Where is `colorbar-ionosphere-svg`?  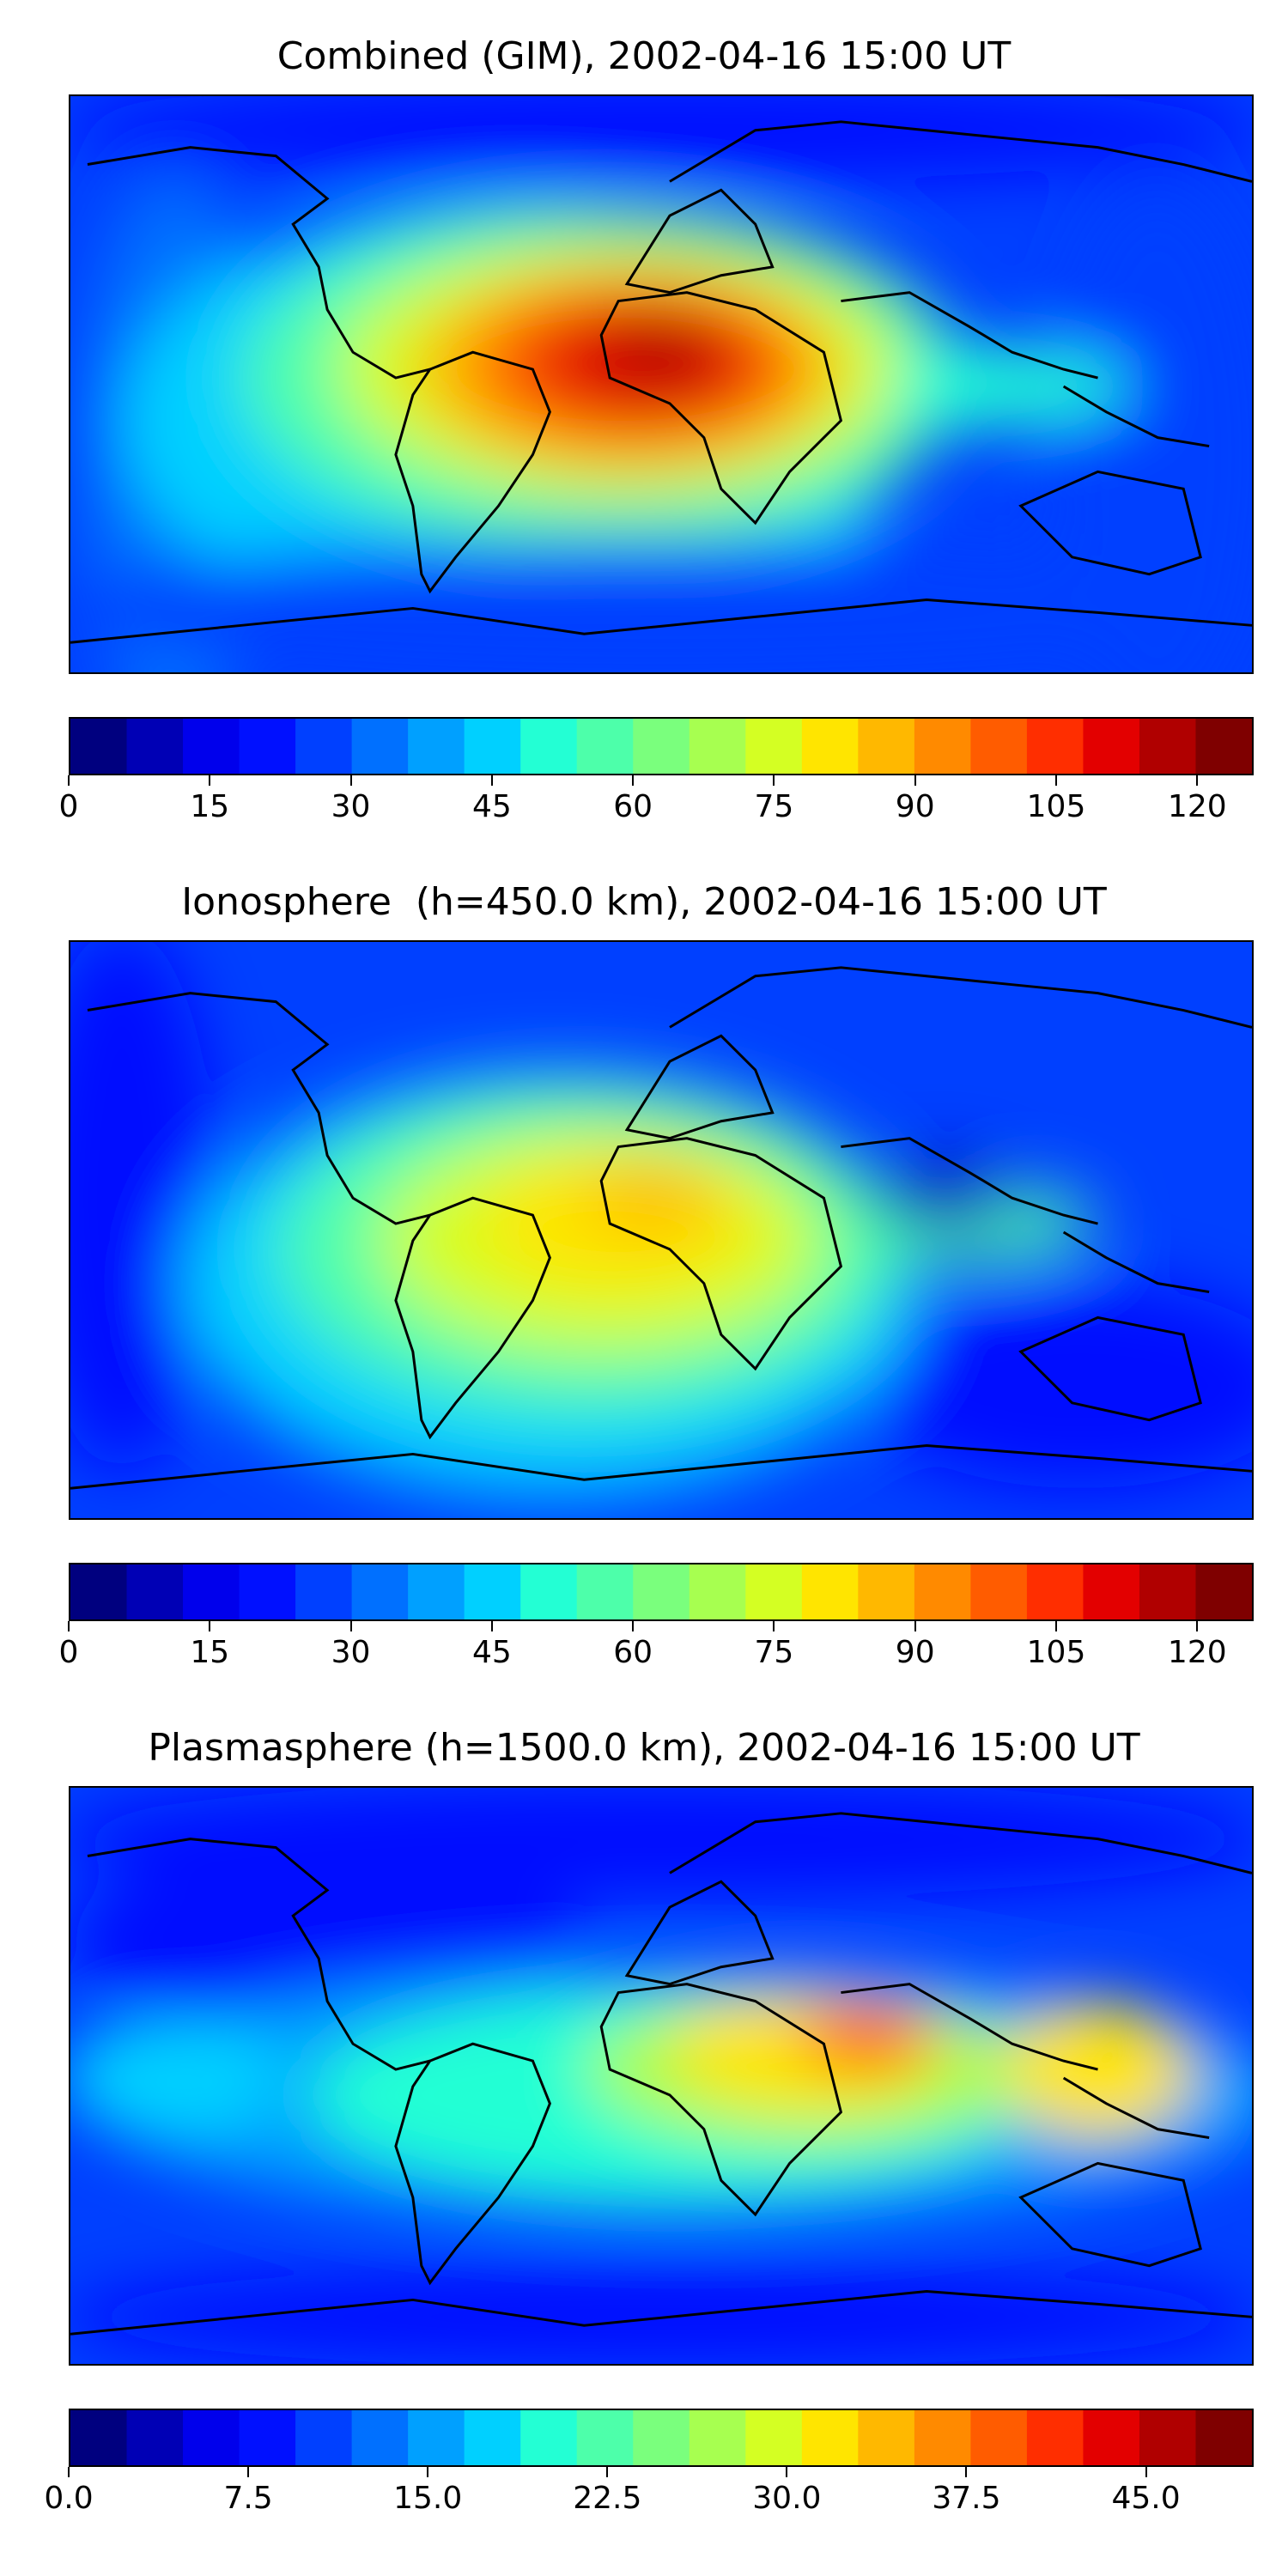 colorbar-ionosphere-svg is located at coordinates (661, 1591).